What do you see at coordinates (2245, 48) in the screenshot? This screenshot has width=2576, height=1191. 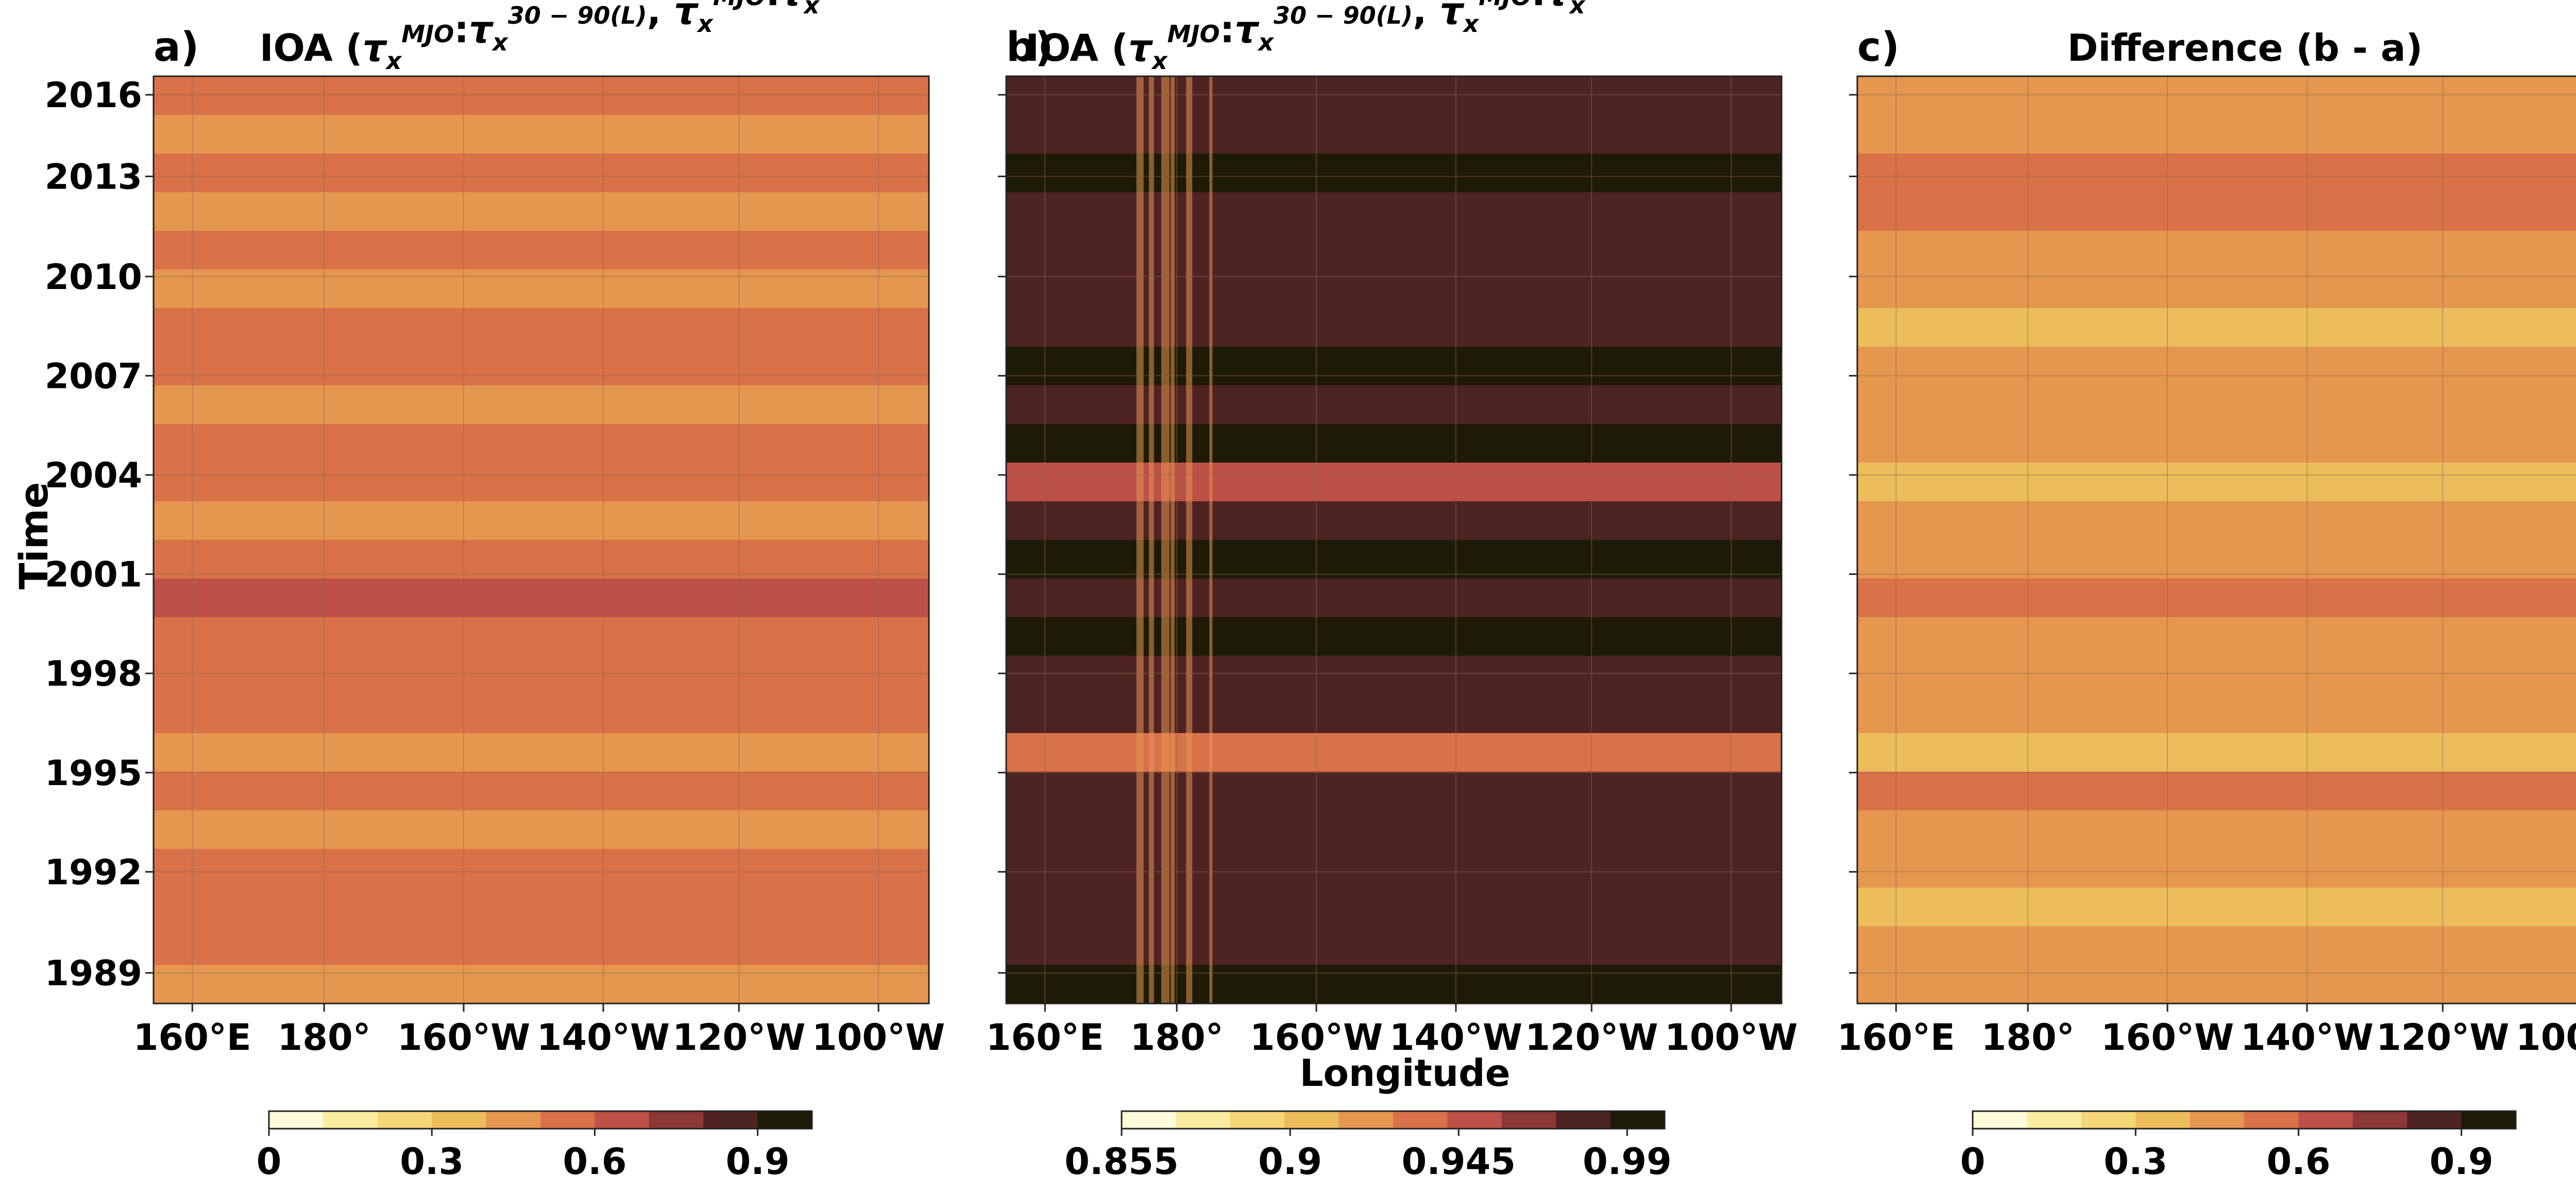 I see `panel-title: Difference (b - a)` at bounding box center [2245, 48].